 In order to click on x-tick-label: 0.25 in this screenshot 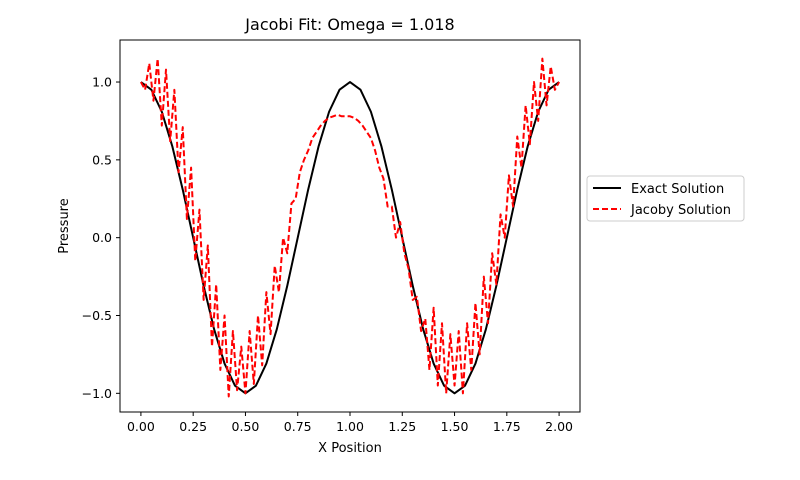, I will do `click(193, 426)`.